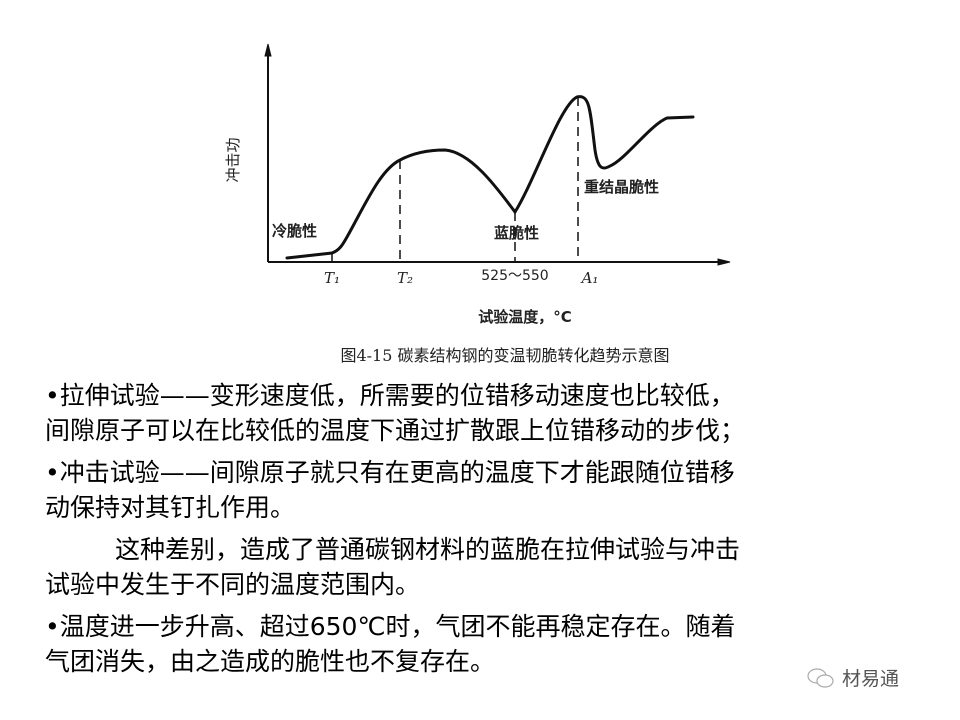  I want to click on x-tick-t2: T₂, so click(405, 278).